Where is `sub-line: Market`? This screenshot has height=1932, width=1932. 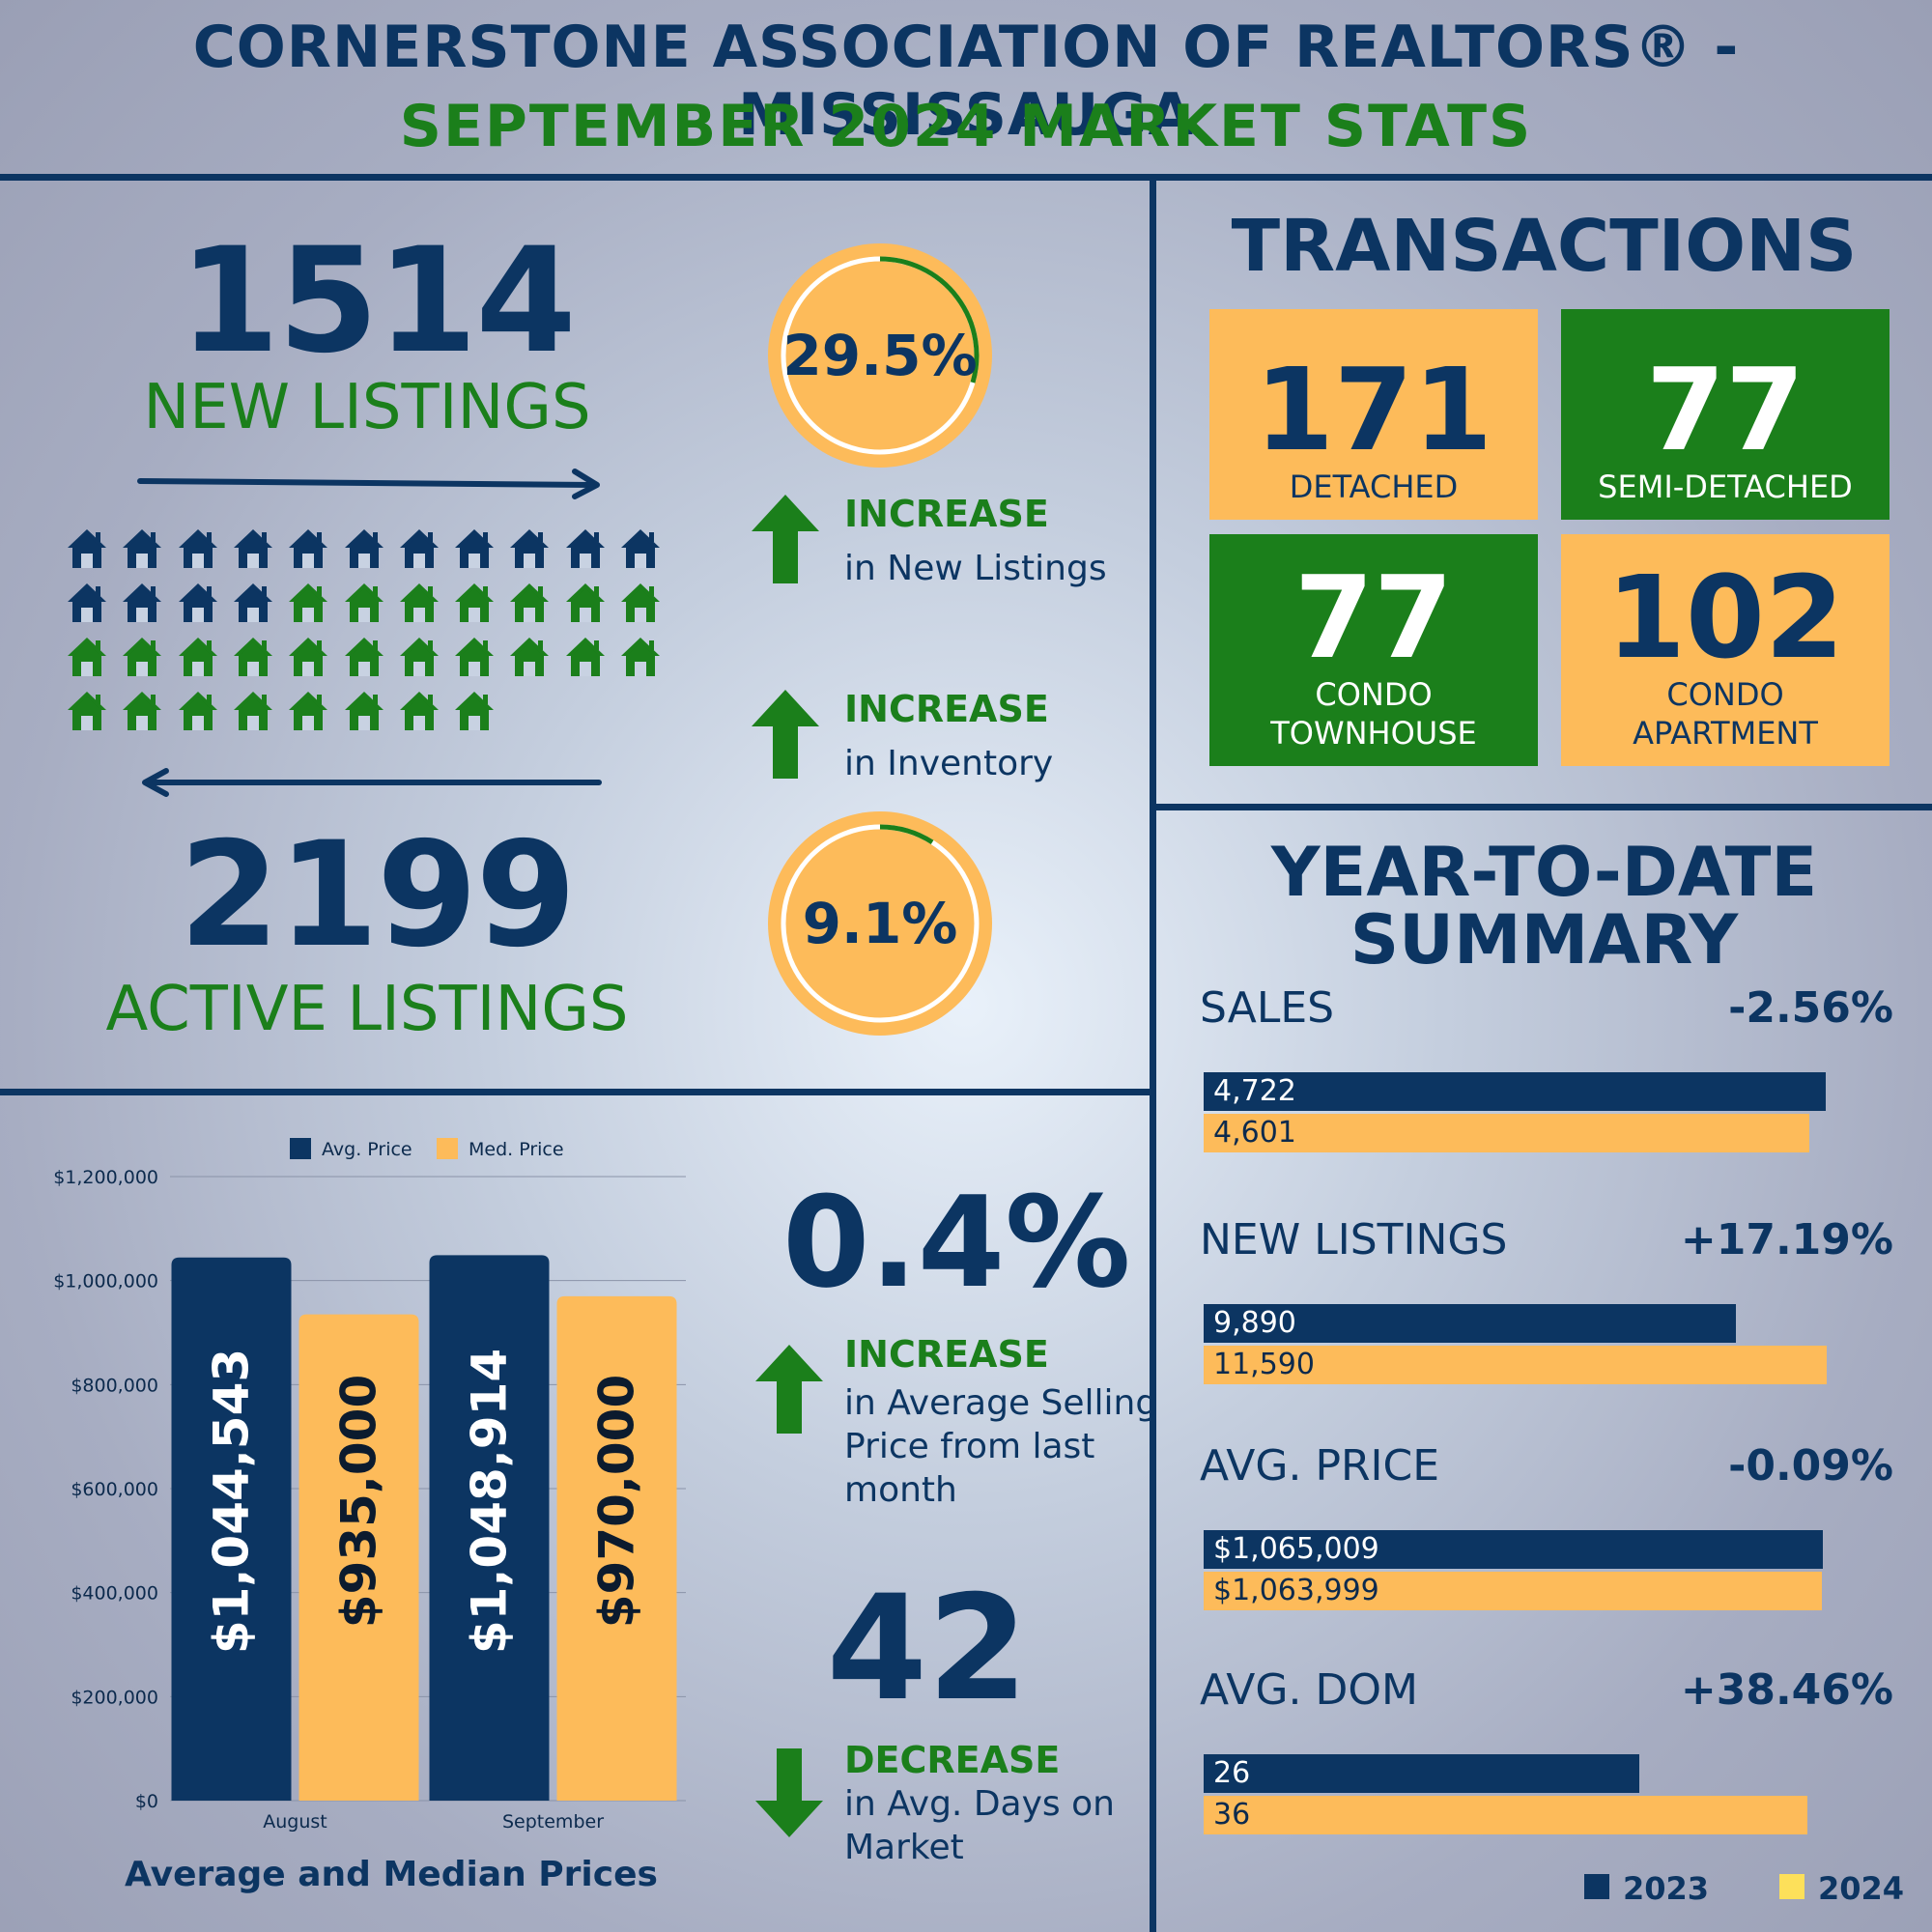 sub-line: Market is located at coordinates (904, 1847).